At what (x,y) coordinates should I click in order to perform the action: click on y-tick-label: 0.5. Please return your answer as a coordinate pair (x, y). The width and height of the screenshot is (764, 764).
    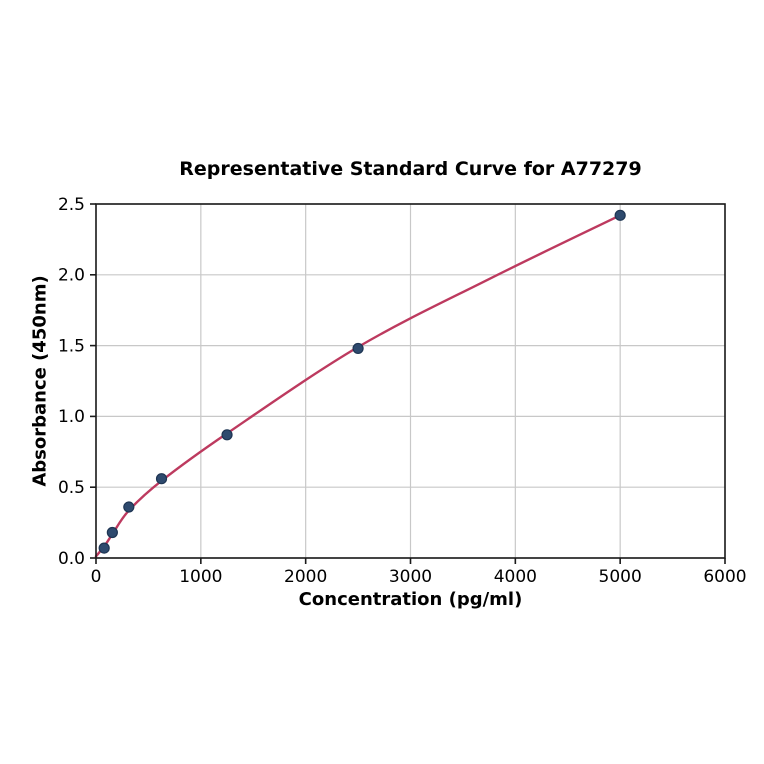
    Looking at the image, I should click on (71, 488).